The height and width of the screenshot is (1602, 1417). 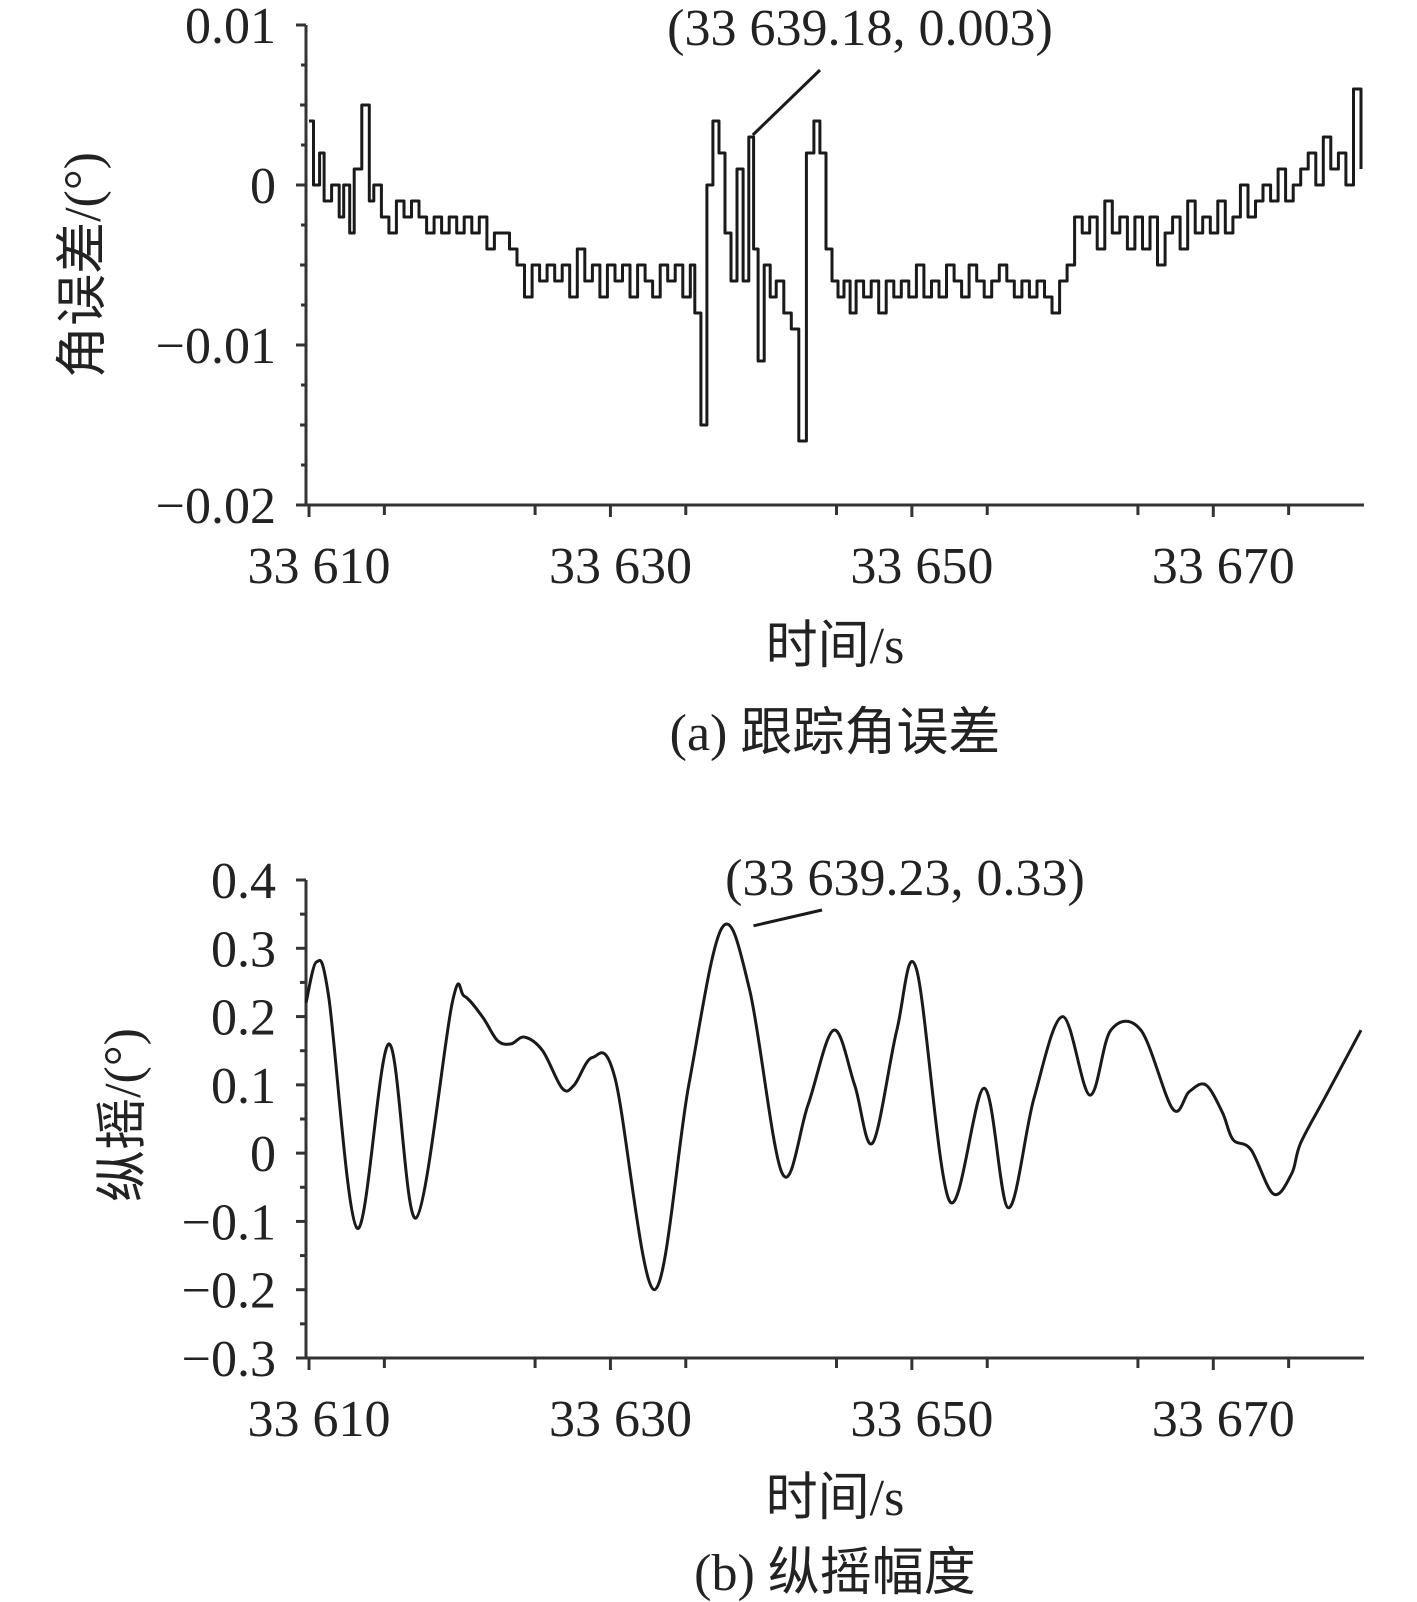 What do you see at coordinates (905, 878) in the screenshot?
I see `panel-b-callout-label: (33 639.23, 0.33)` at bounding box center [905, 878].